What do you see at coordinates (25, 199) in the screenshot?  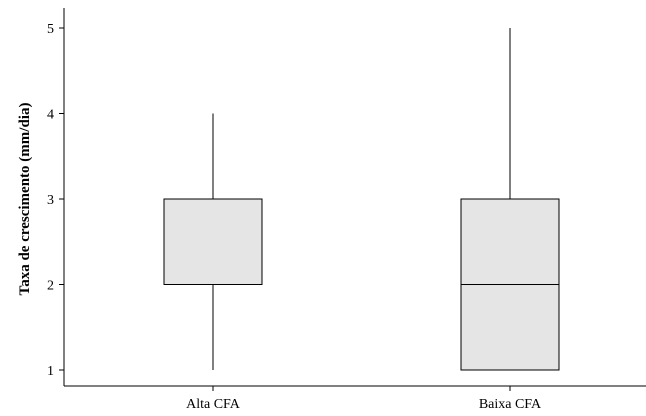 I see `y-axis-title: Taxa de crescimento (mm/dia)` at bounding box center [25, 199].